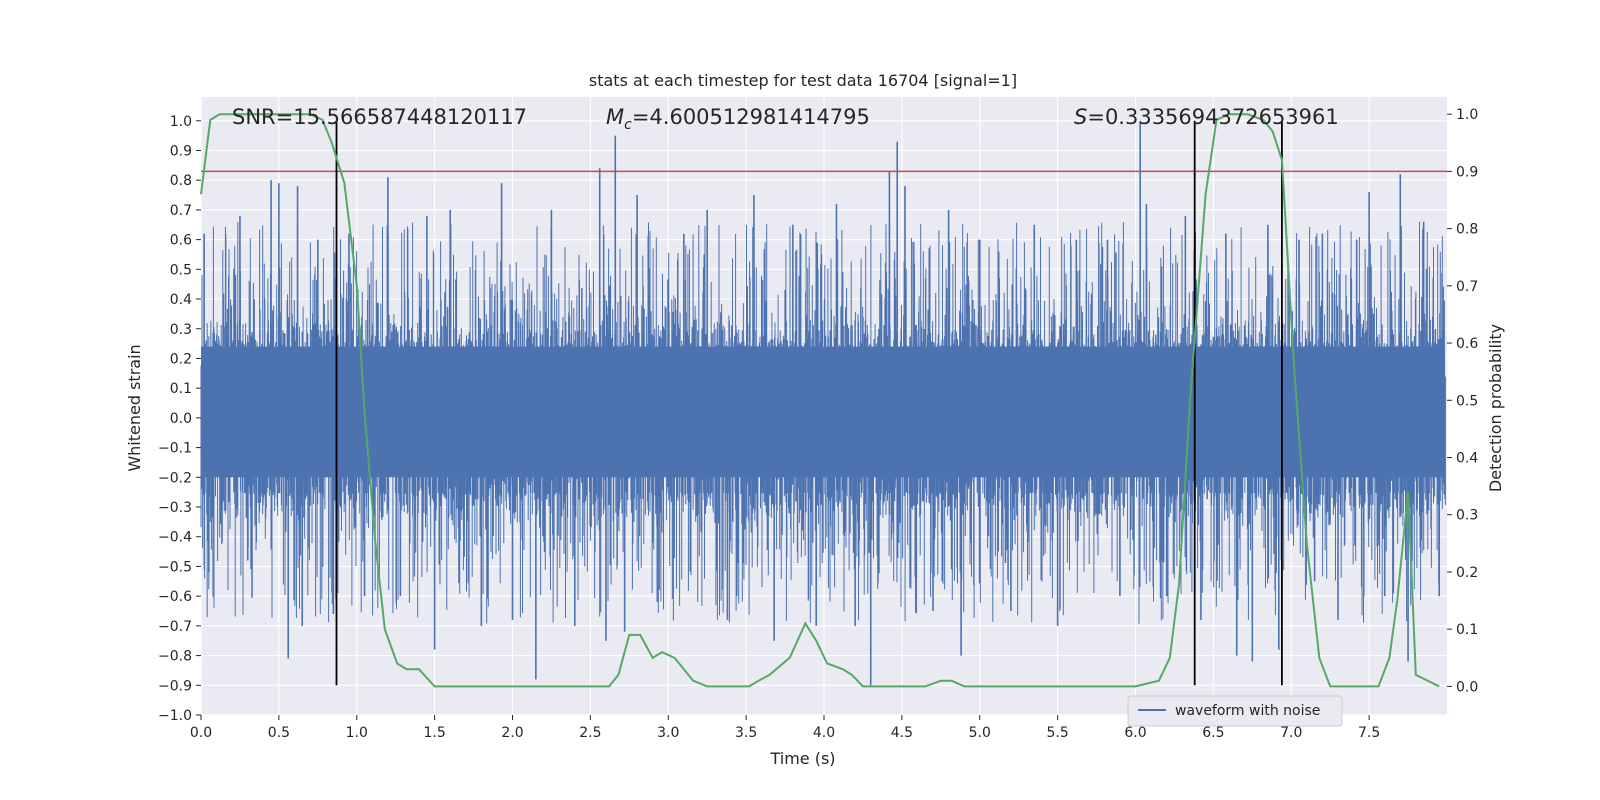 Image resolution: width=1600 pixels, height=800 pixels. What do you see at coordinates (1495, 408) in the screenshot?
I see `y-right-axis-label: Detection probability` at bounding box center [1495, 408].